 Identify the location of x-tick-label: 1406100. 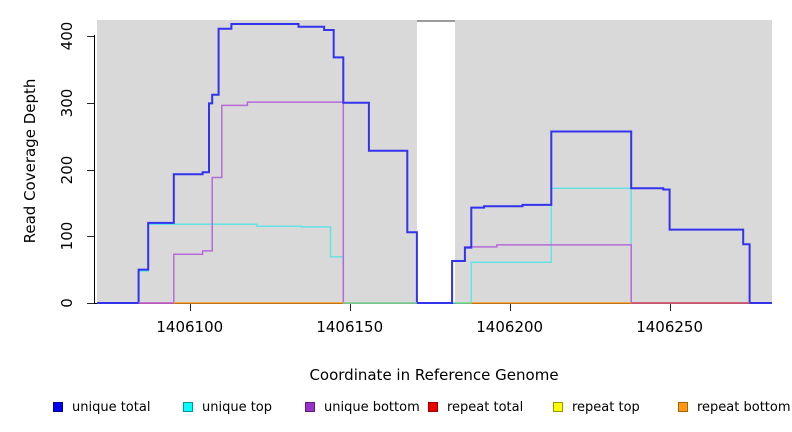
(190, 327).